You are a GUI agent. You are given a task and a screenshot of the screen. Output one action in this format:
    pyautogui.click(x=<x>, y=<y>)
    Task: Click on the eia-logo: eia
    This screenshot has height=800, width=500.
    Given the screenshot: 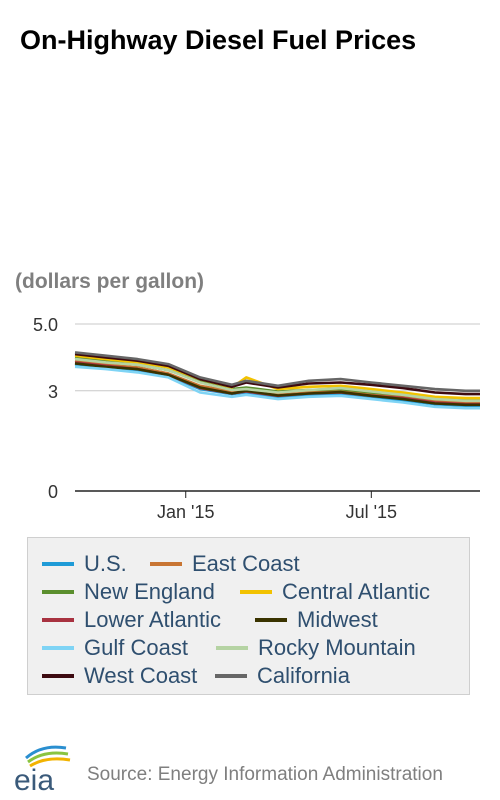 What is the action you would take?
    pyautogui.click(x=42, y=769)
    